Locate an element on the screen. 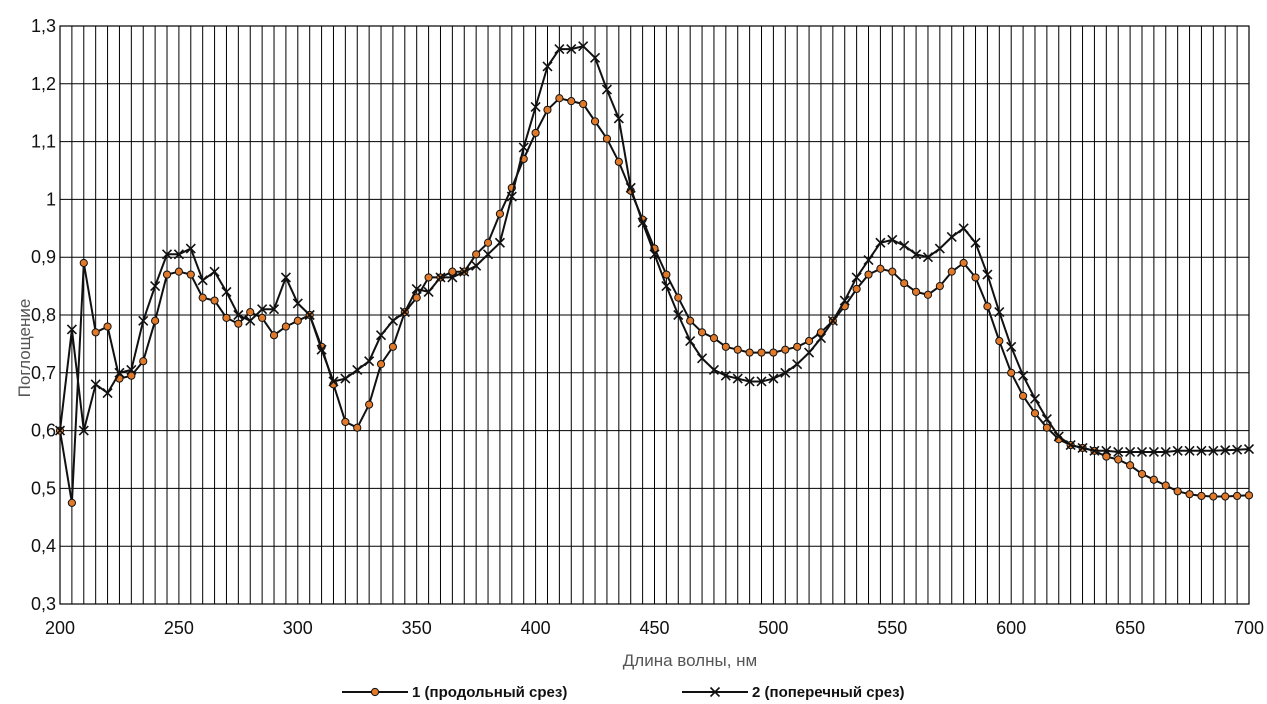 This screenshot has height=704, width=1267. legend-marker is located at coordinates (715, 692).